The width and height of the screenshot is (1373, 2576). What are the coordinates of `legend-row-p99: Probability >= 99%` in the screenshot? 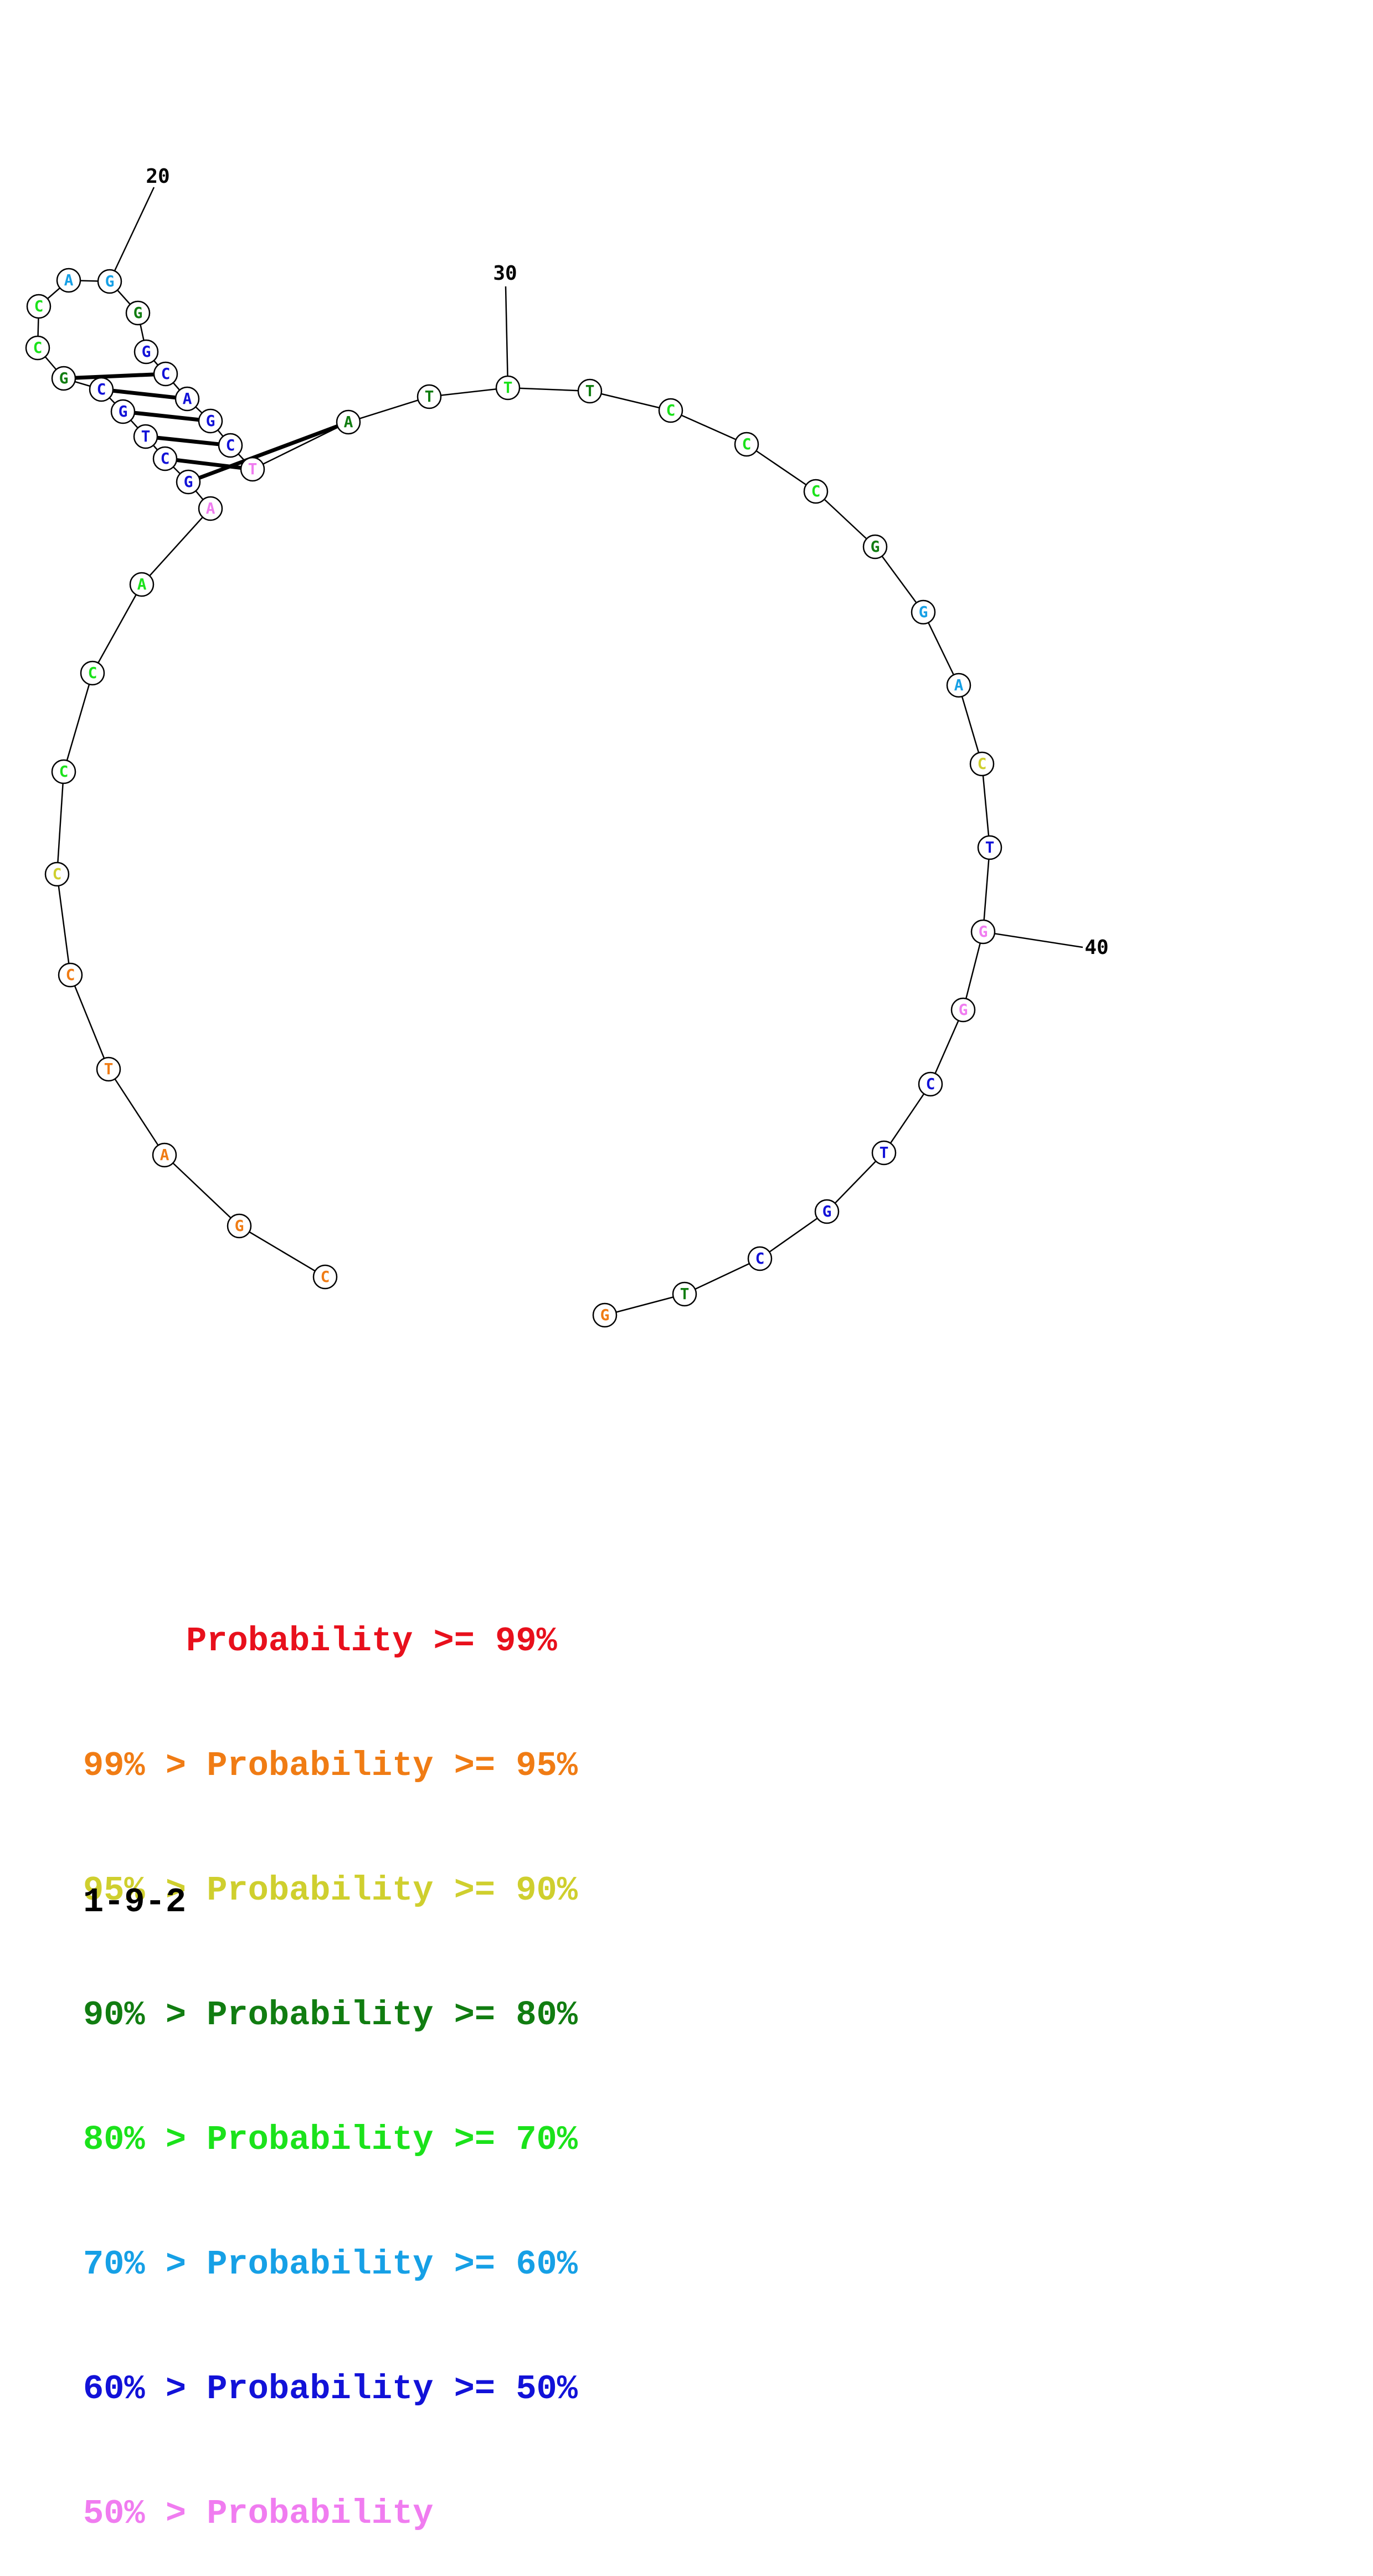 It's located at (320, 1641).